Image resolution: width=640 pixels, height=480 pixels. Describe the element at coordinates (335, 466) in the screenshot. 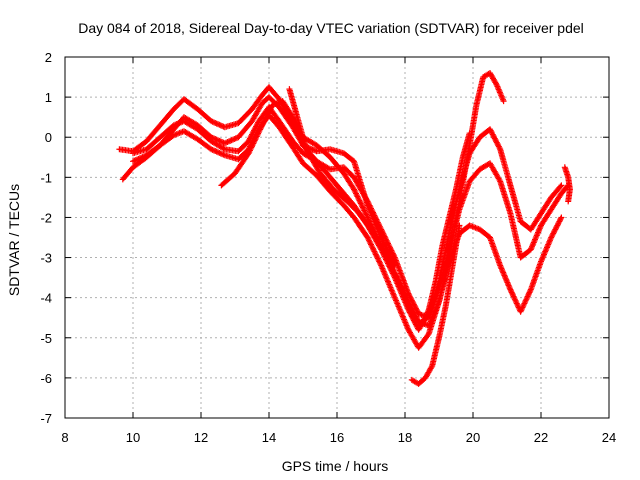

I see `x-axis-label: GPS time / hours` at that location.